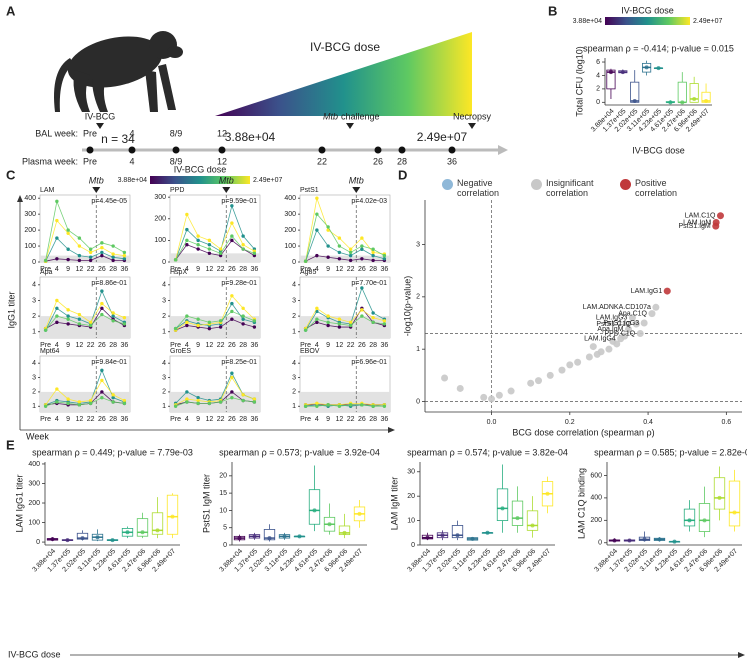 This screenshot has width=747, height=664. Describe the element at coordinates (620, 333) in the screenshot. I see `point-label: PPD.C1Q` at that location.